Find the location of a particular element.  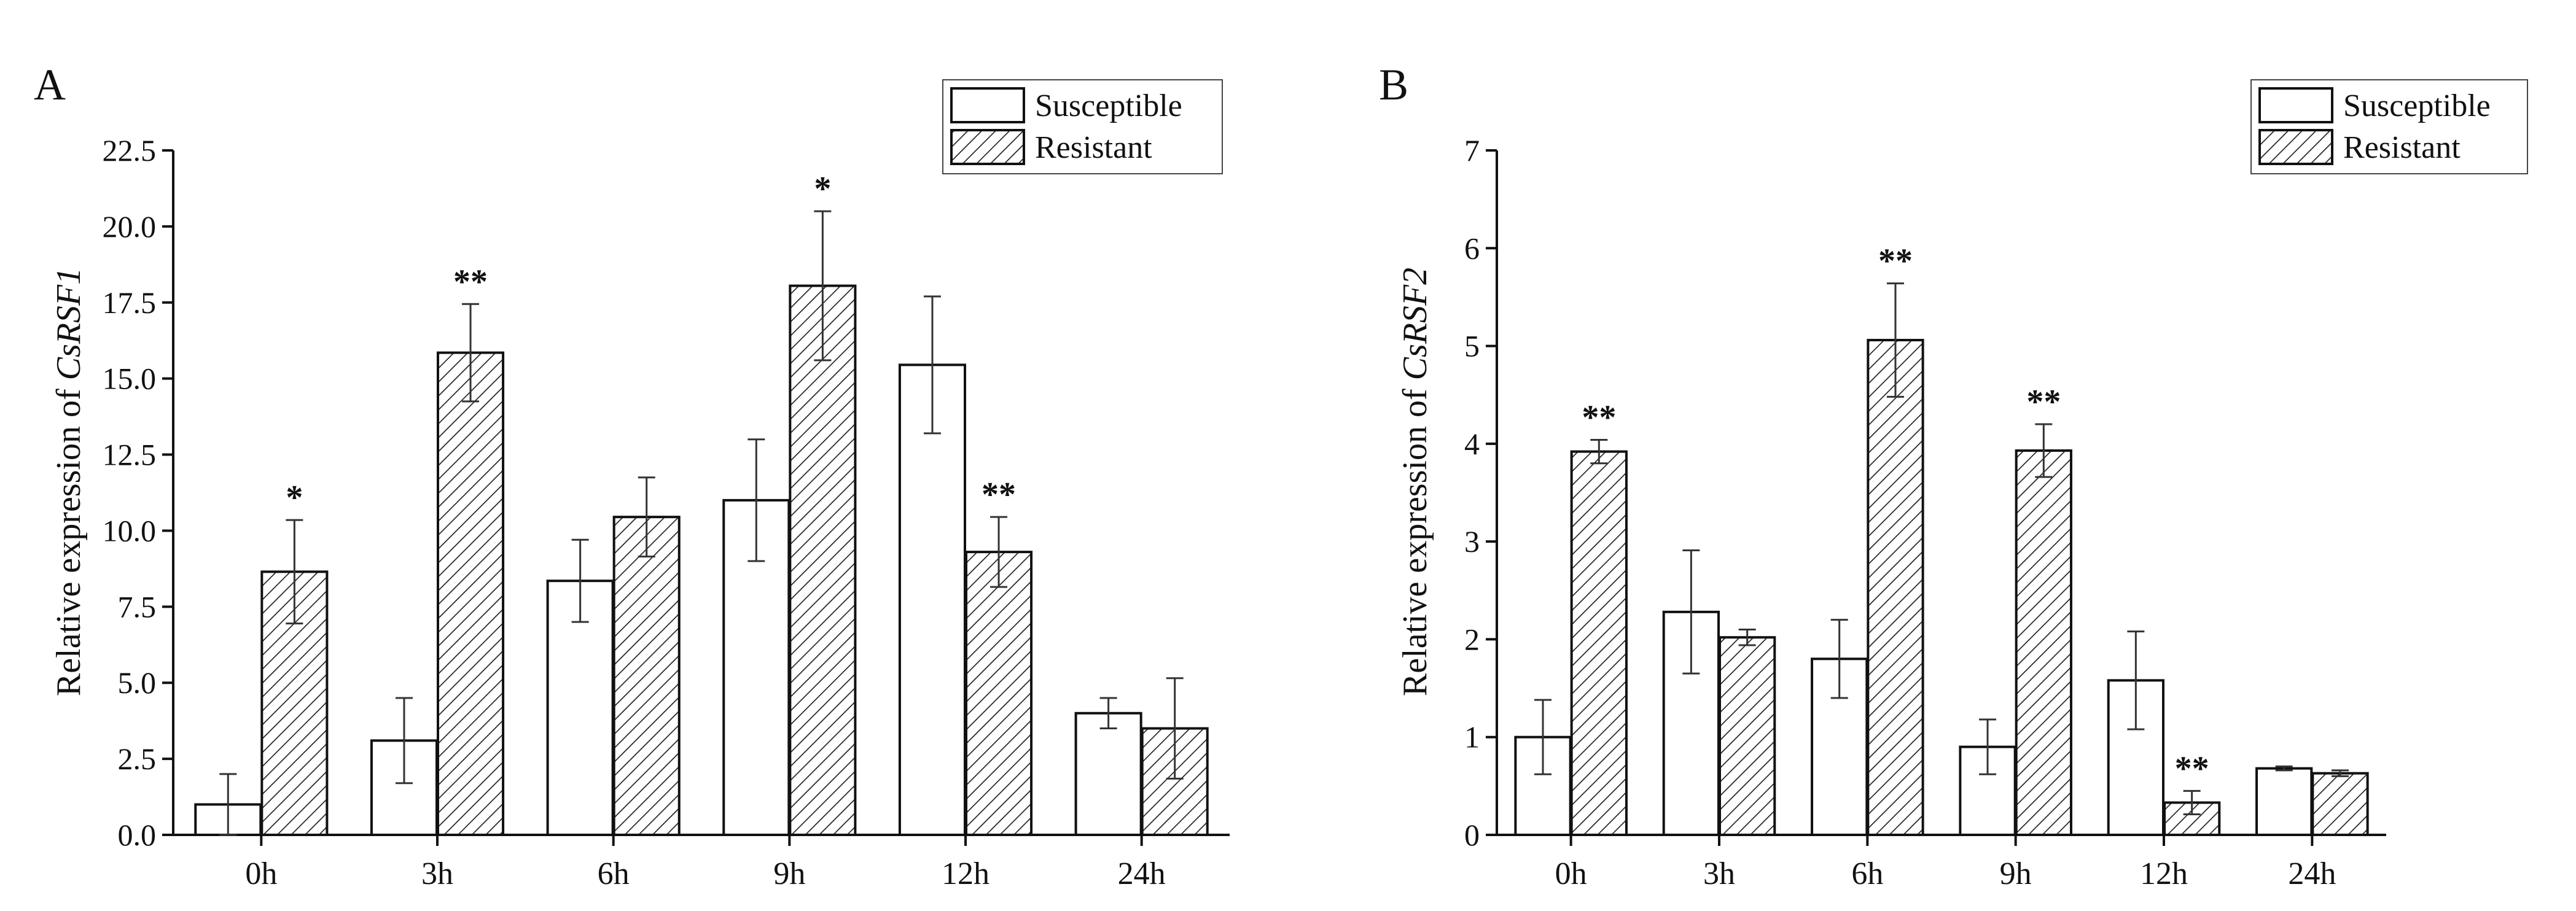

y-tick-label: 17.5 is located at coordinates (130, 302).